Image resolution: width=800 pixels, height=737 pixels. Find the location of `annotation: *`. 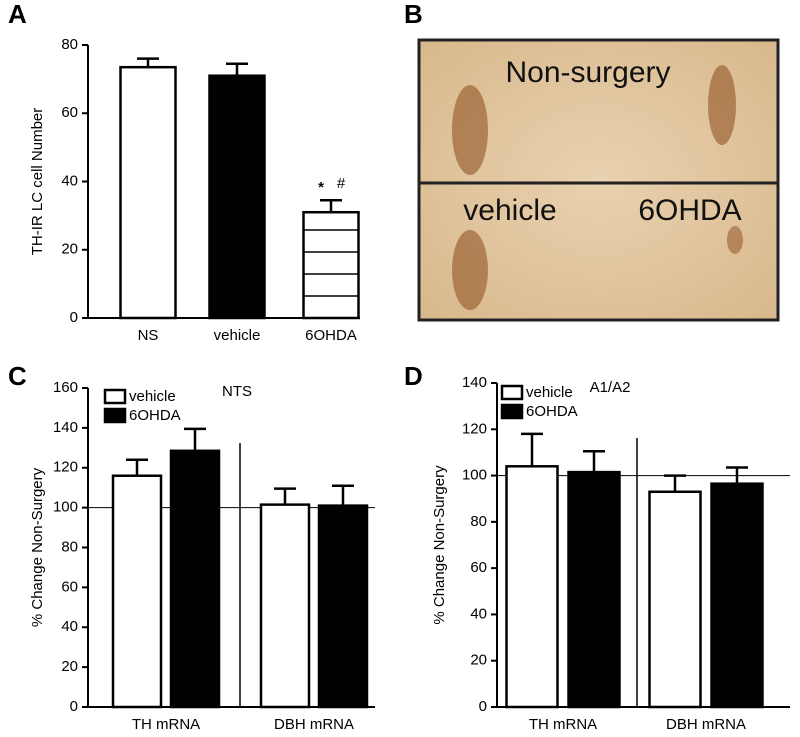

annotation: * is located at coordinates (321, 187).